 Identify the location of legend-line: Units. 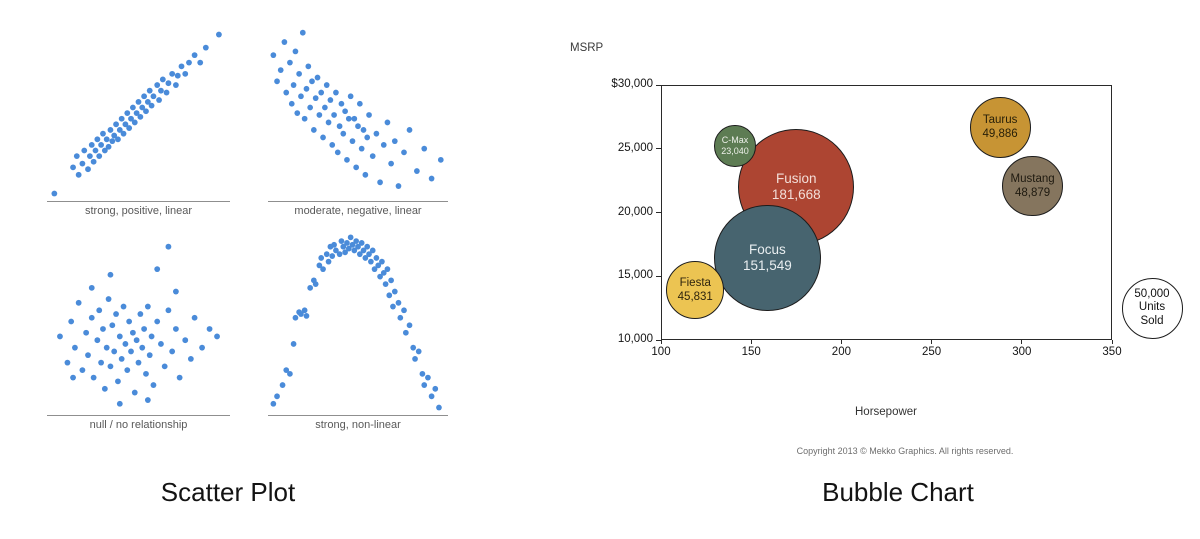
(1152, 307).